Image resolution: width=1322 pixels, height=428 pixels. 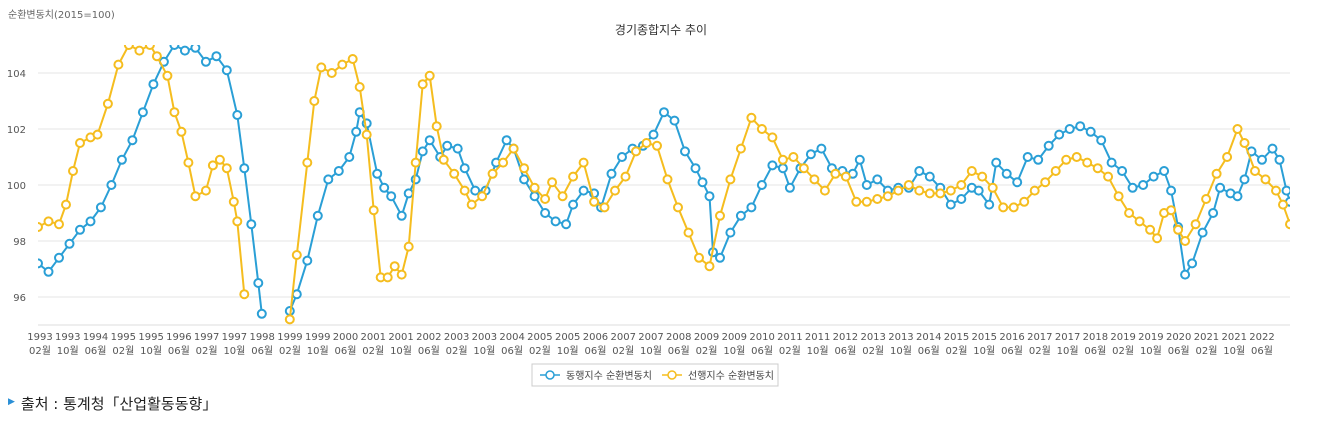 What do you see at coordinates (596, 376) in the screenshot?
I see `legend-item-coincident: 동행지수 순환변동치` at bounding box center [596, 376].